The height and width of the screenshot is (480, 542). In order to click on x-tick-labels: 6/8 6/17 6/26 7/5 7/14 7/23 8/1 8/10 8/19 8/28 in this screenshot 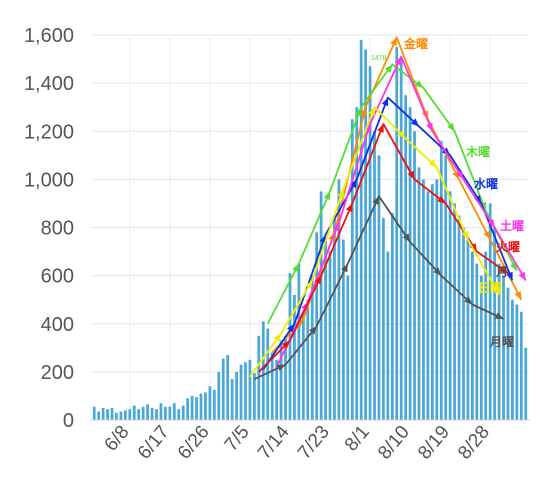, I will do `click(297, 442)`.